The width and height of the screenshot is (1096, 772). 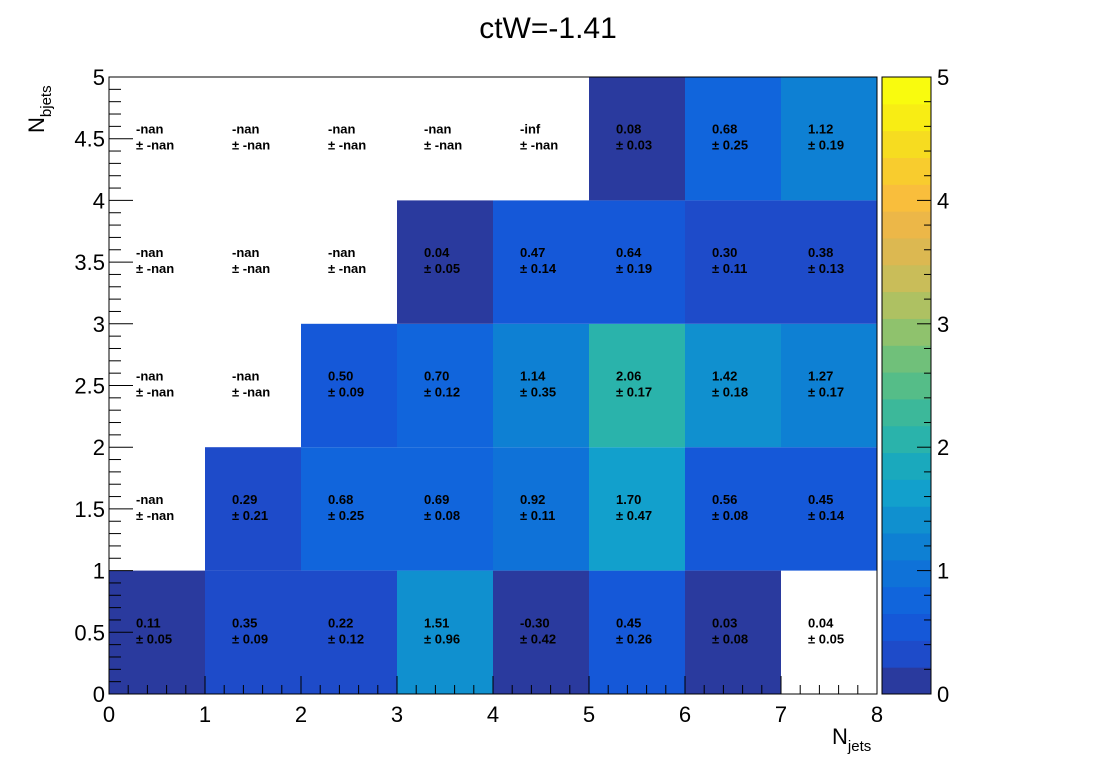 I want to click on cell-error-label: ± 0.14, so click(x=538, y=268).